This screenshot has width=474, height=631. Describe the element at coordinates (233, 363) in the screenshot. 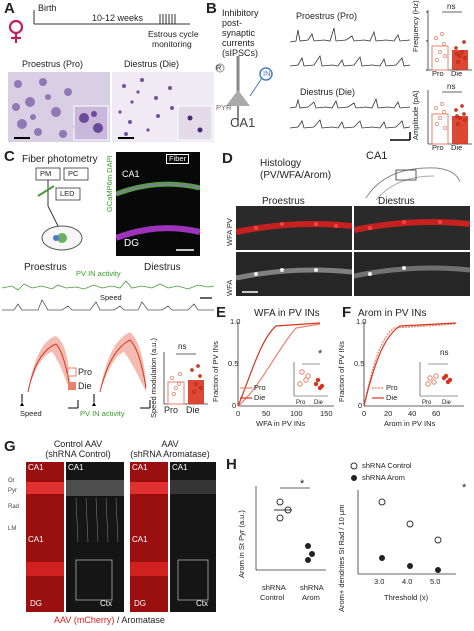

I see `e-ytick-mid: 0.5` at that location.